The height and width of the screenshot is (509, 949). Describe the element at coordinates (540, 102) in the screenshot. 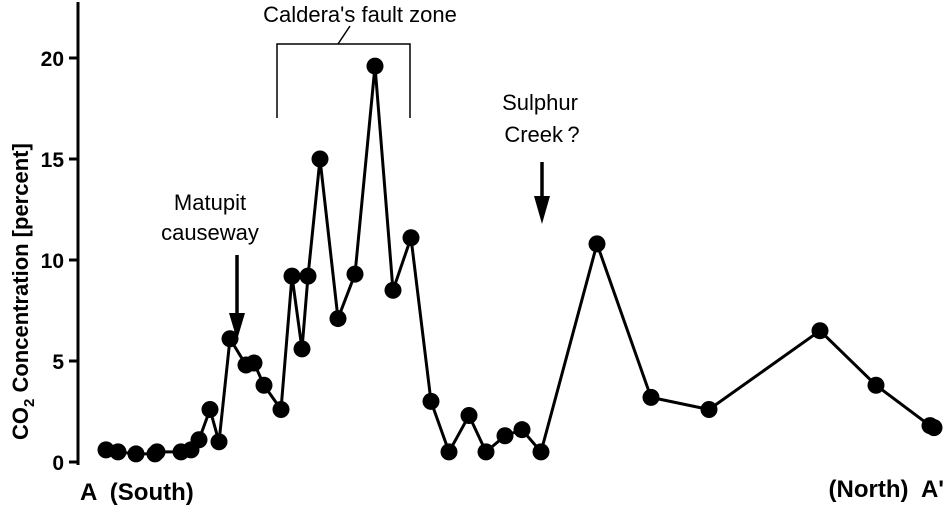

I see `sulphur-label-line1: Sulphur` at that location.